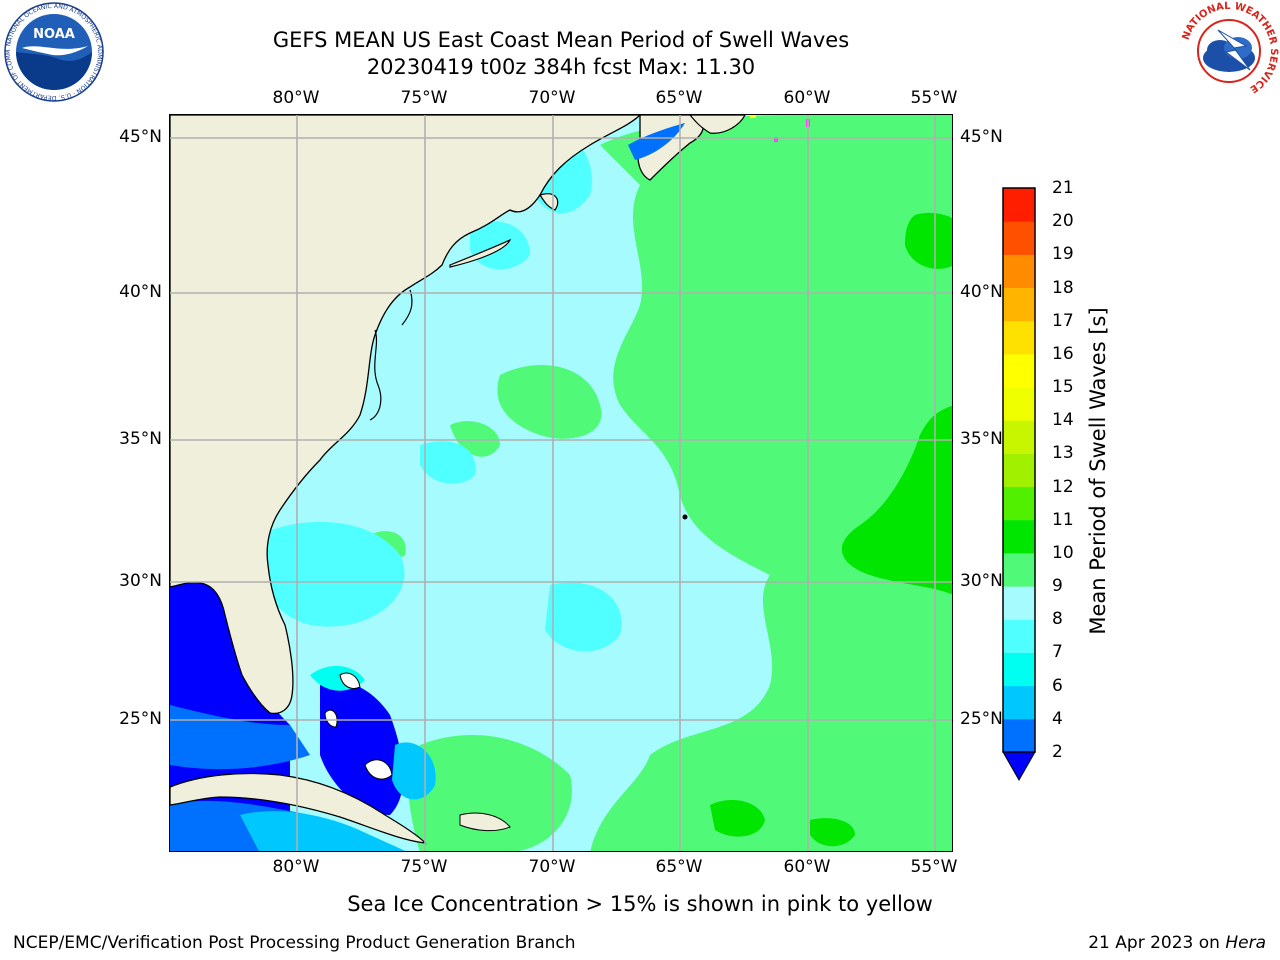 Image resolution: width=1280 pixels, height=960 pixels. What do you see at coordinates (934, 98) in the screenshot?
I see `lon-label-top: 55°W` at bounding box center [934, 98].